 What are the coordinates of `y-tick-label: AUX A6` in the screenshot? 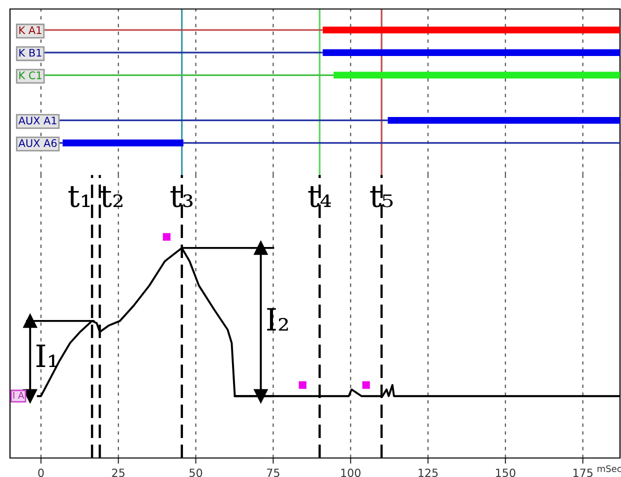 It's located at (37, 143).